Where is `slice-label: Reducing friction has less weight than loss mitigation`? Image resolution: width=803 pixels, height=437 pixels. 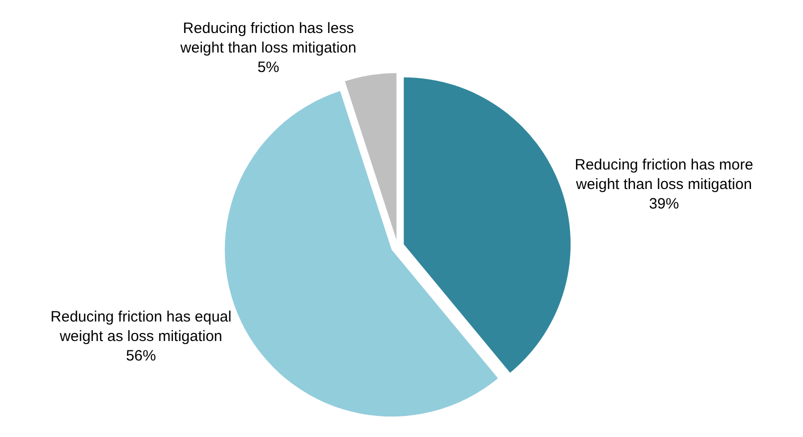
slice-label: Reducing friction has less weight than loss mitigation is located at coordinates (267, 38).